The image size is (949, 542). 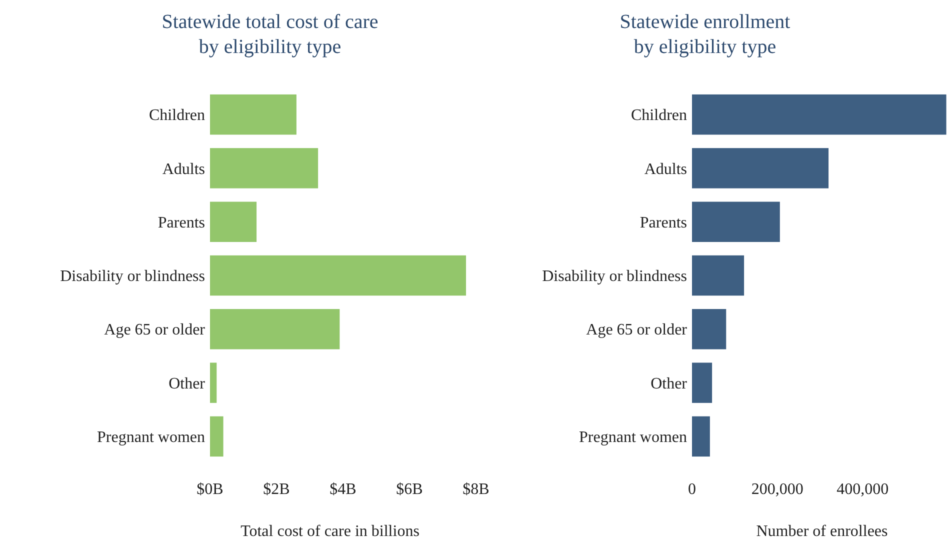 I want to click on chart-title: Statewide total cost of care by eligibility type, so click(x=270, y=34).